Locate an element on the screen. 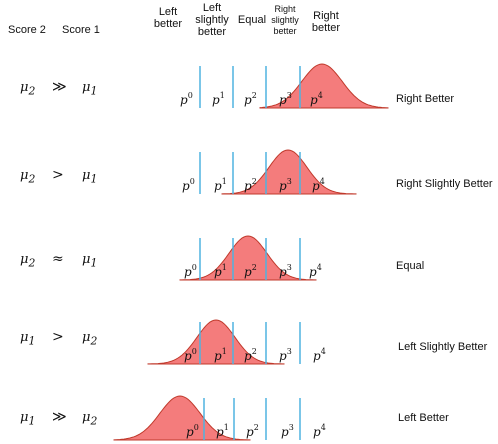 This screenshot has height=444, width=498. row-2-rhs: μ1 is located at coordinates (90, 177).